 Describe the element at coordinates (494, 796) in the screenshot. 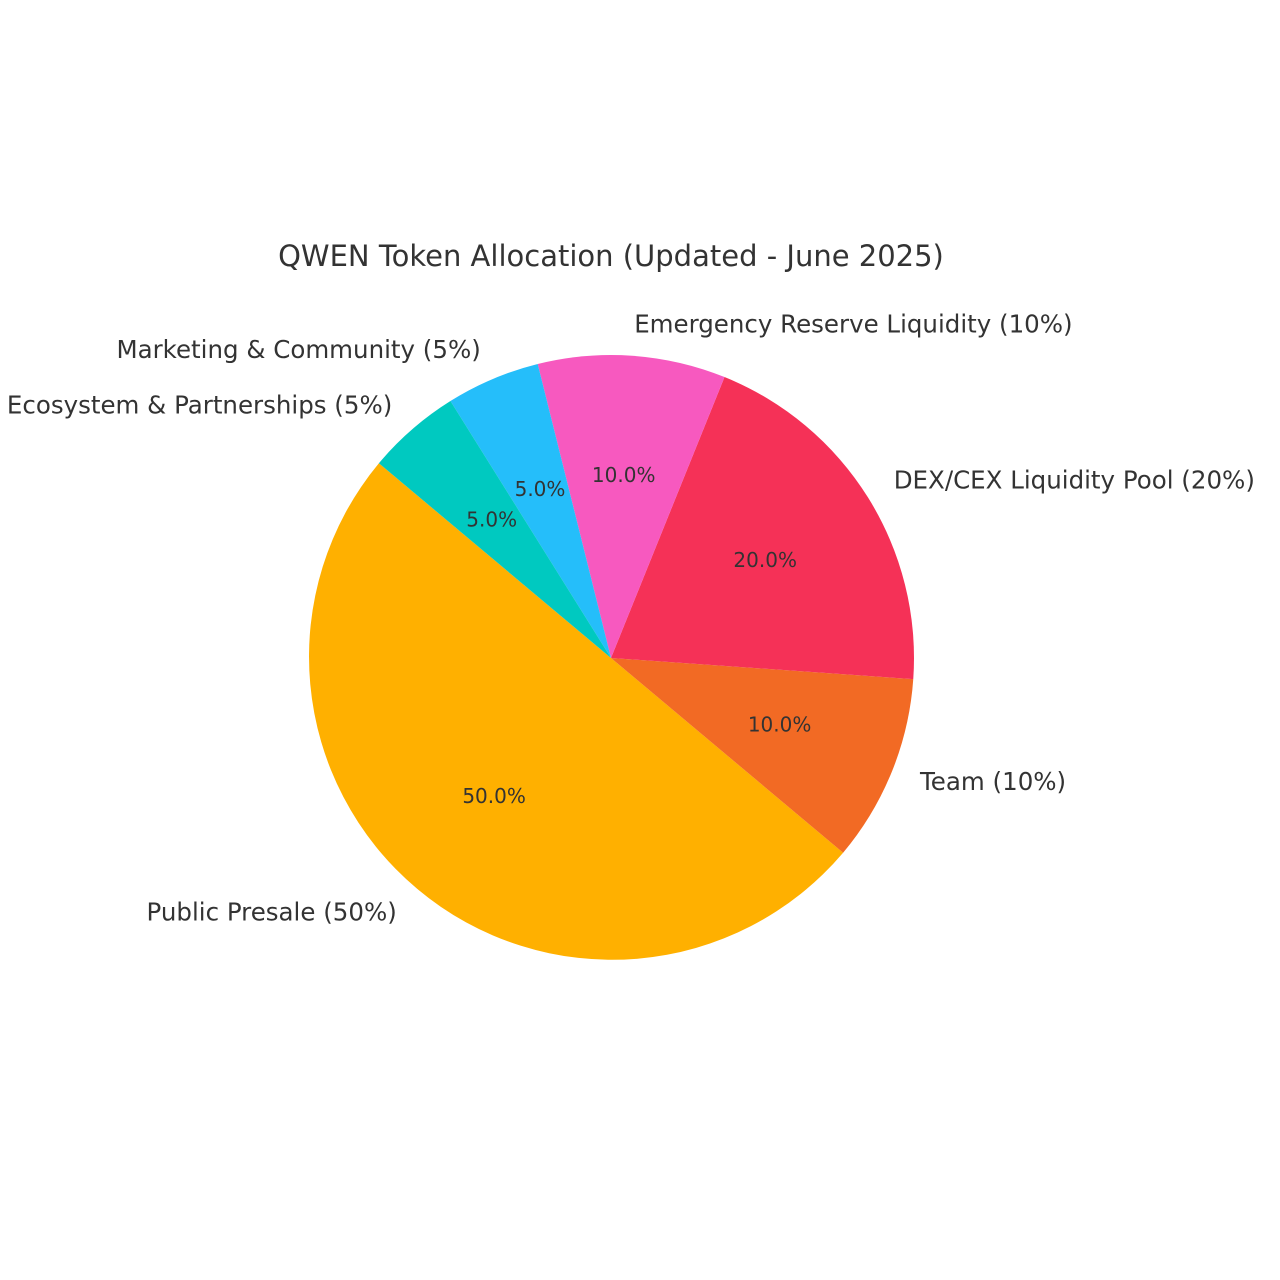

I see `percent-label: 50.0%` at that location.